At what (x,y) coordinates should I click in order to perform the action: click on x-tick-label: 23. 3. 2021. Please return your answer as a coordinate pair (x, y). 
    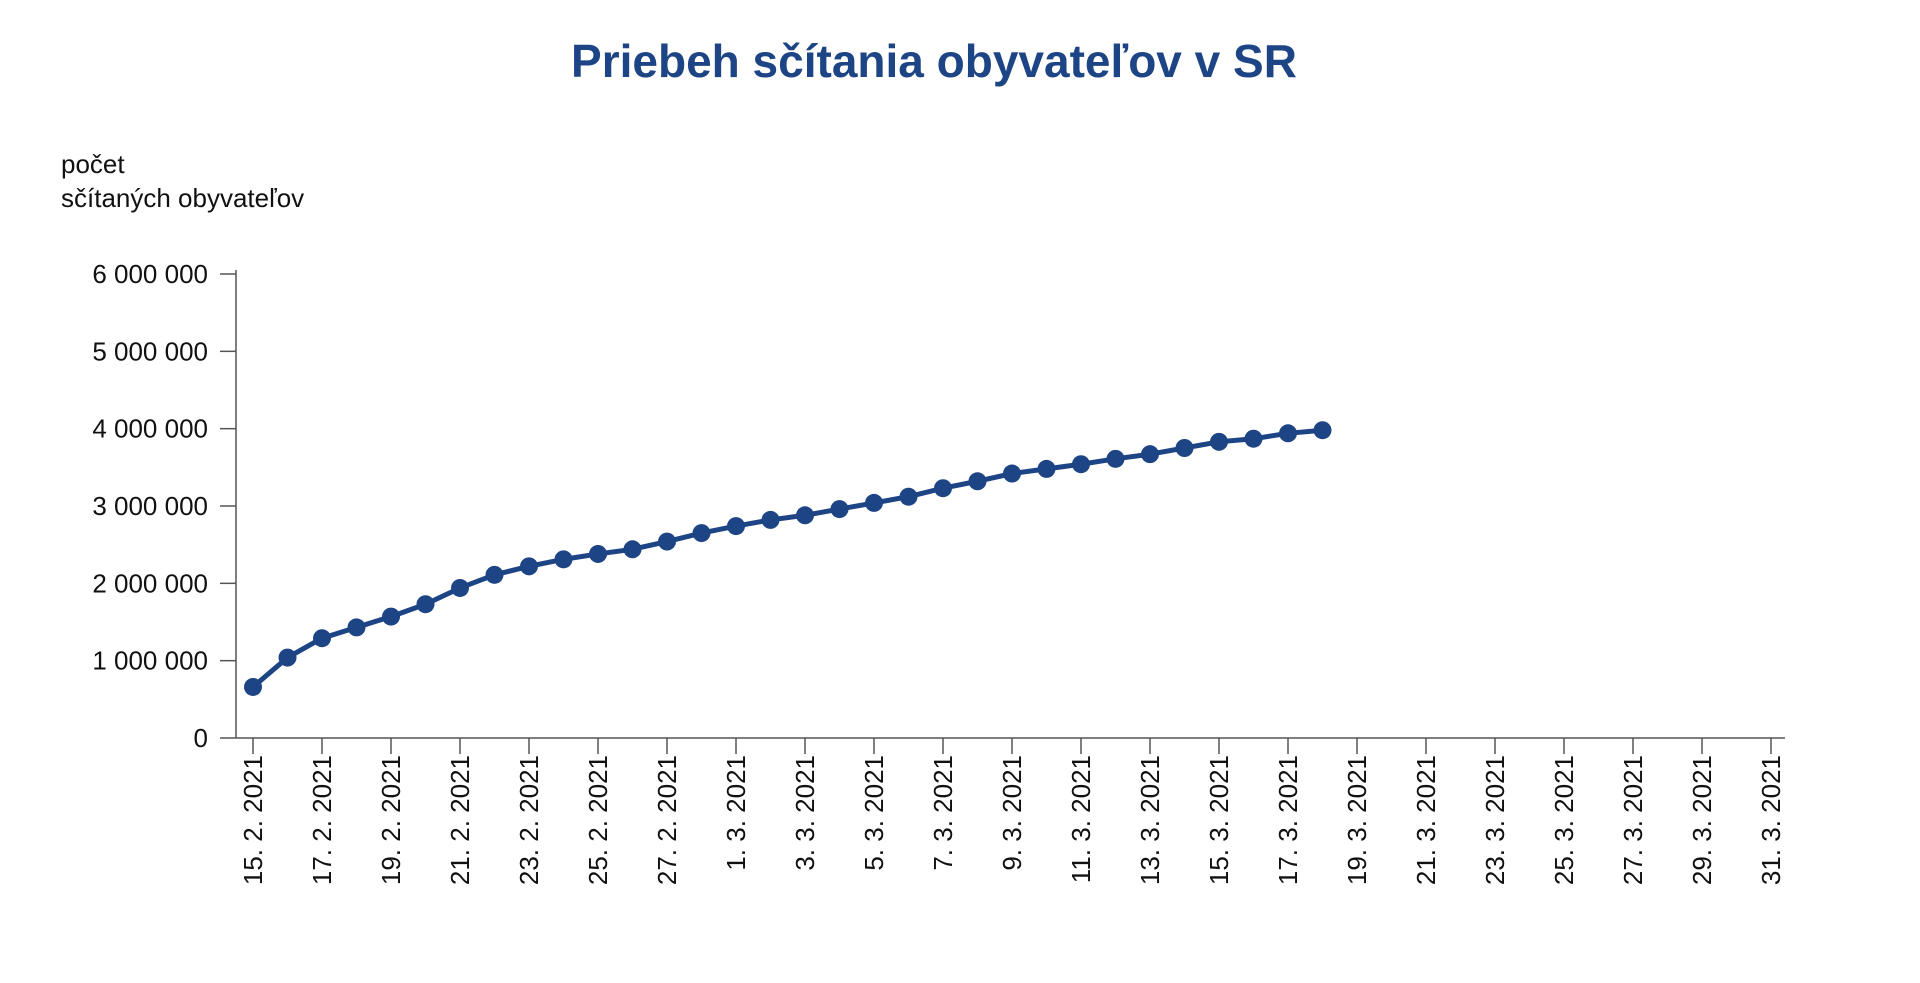
    Looking at the image, I should click on (1495, 820).